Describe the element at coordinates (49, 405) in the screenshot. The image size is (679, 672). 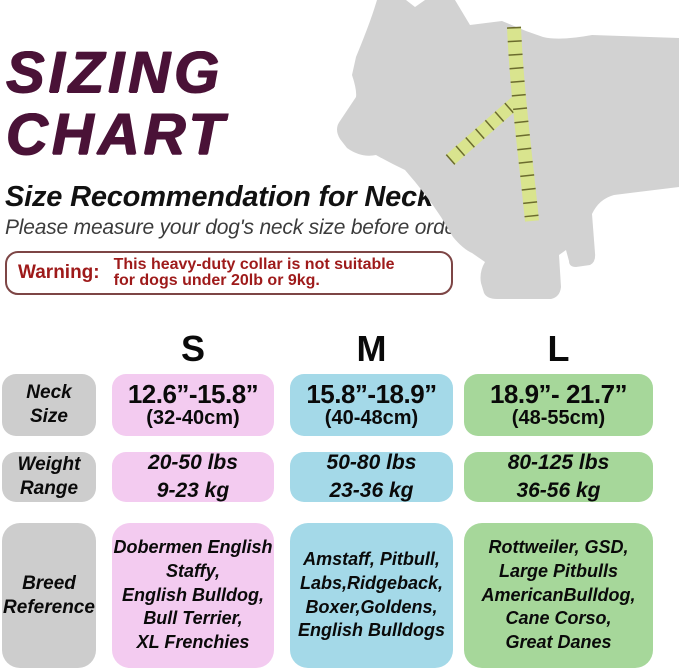
I see `row-label-neck-size: Neck Size` at that location.